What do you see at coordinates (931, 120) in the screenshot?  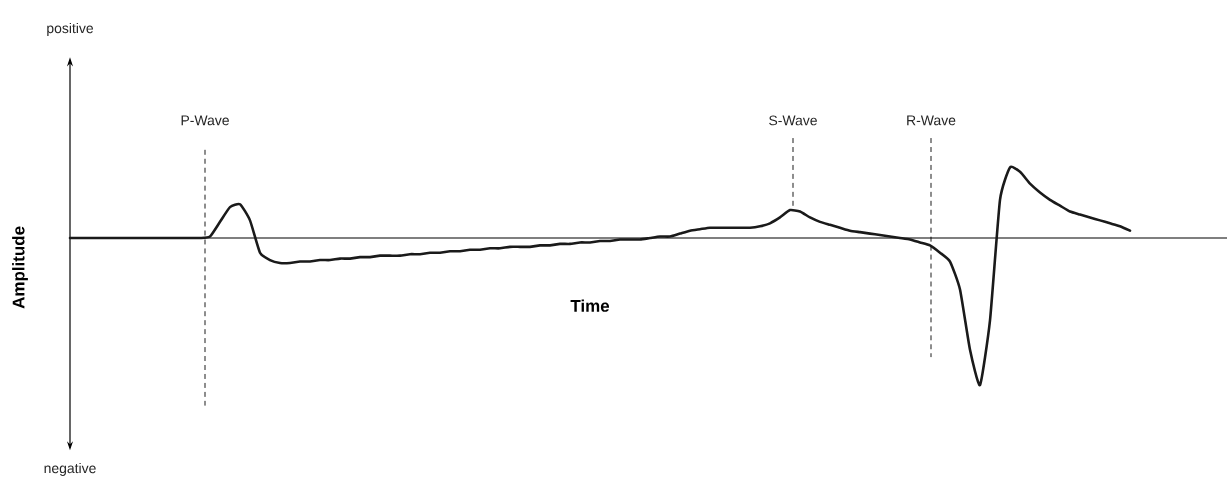 I see `text: R-Wave` at bounding box center [931, 120].